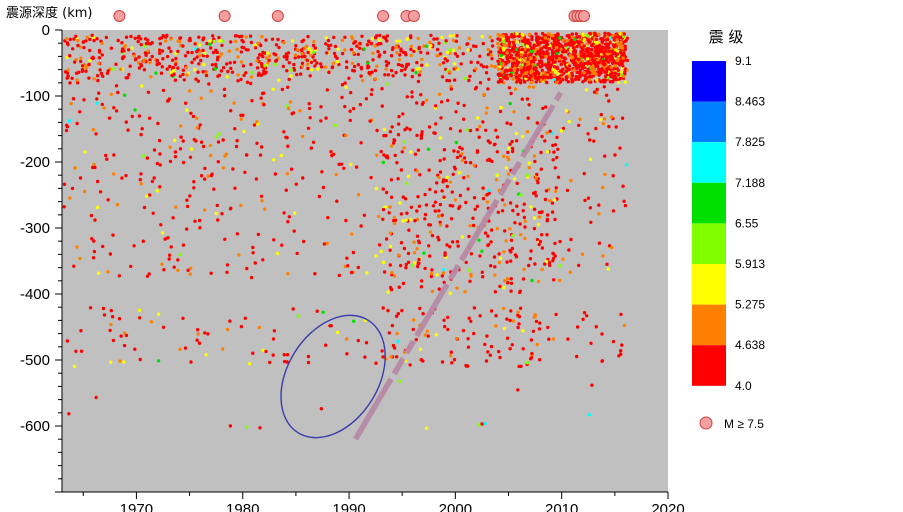  Describe the element at coordinates (750, 102) in the screenshot. I see `legend-boundary-label: 8.463` at that location.